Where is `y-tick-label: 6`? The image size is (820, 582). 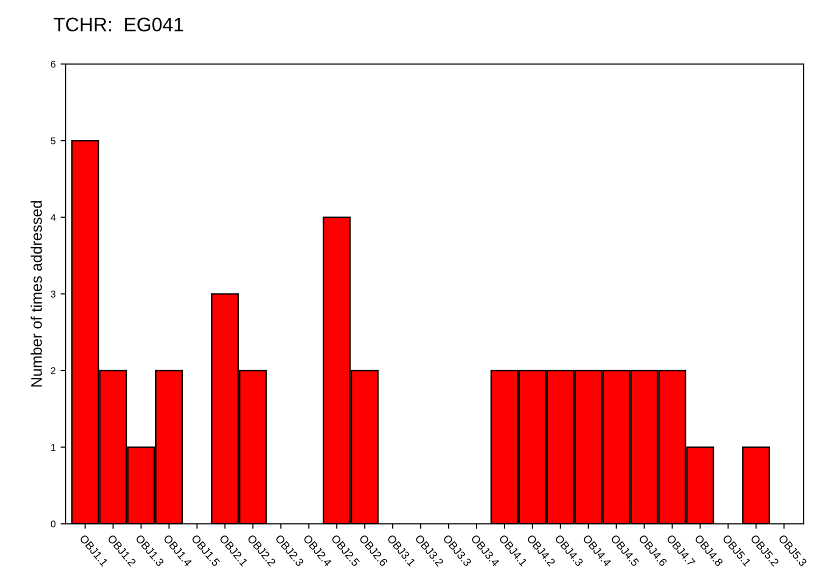 y-tick-label: 6 is located at coordinates (53, 64).